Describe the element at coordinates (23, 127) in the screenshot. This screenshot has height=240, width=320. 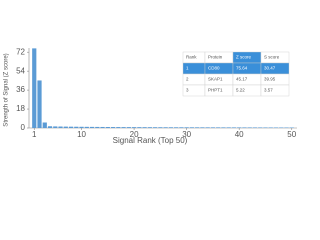
I see `y-tick-label: 0` at that location.